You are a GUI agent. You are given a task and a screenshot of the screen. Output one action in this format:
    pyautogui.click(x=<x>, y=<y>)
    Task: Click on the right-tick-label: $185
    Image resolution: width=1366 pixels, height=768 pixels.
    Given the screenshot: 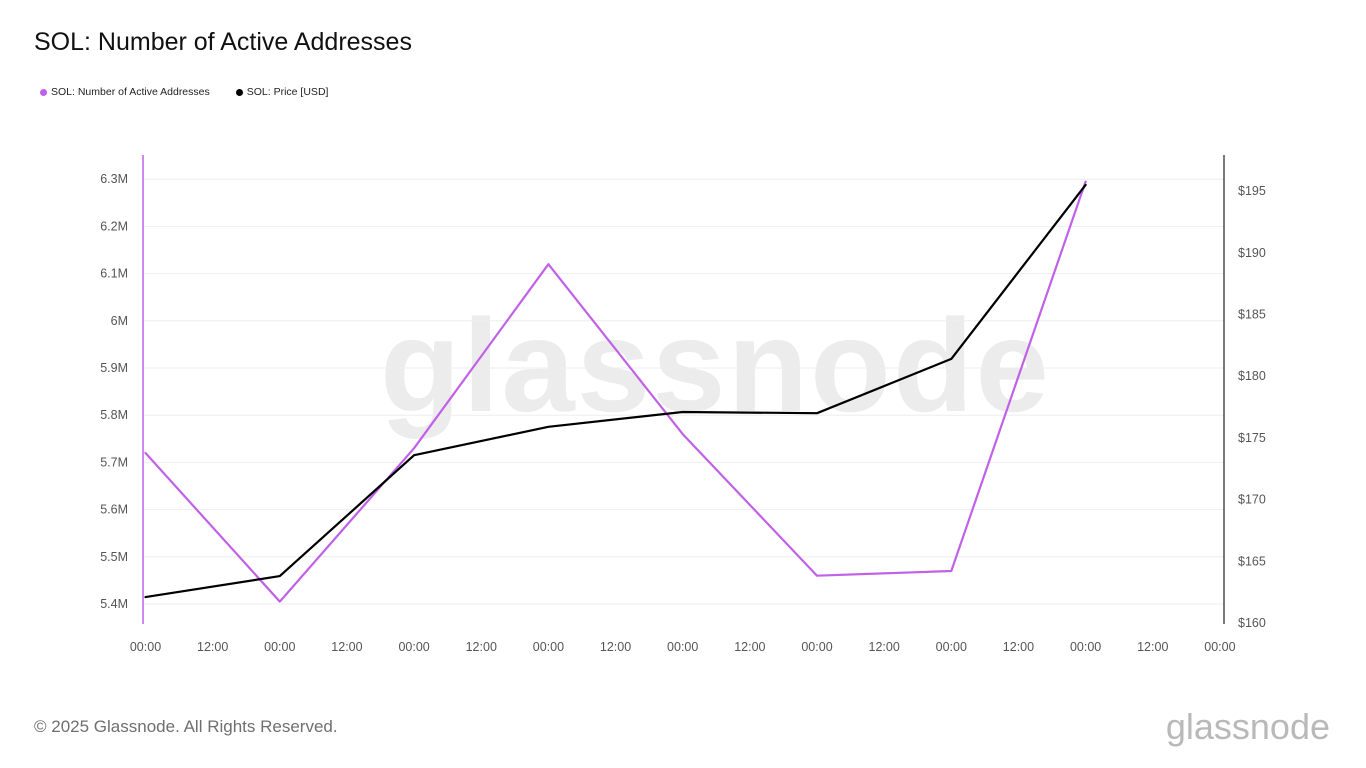 What is the action you would take?
    pyautogui.click(x=1252, y=315)
    